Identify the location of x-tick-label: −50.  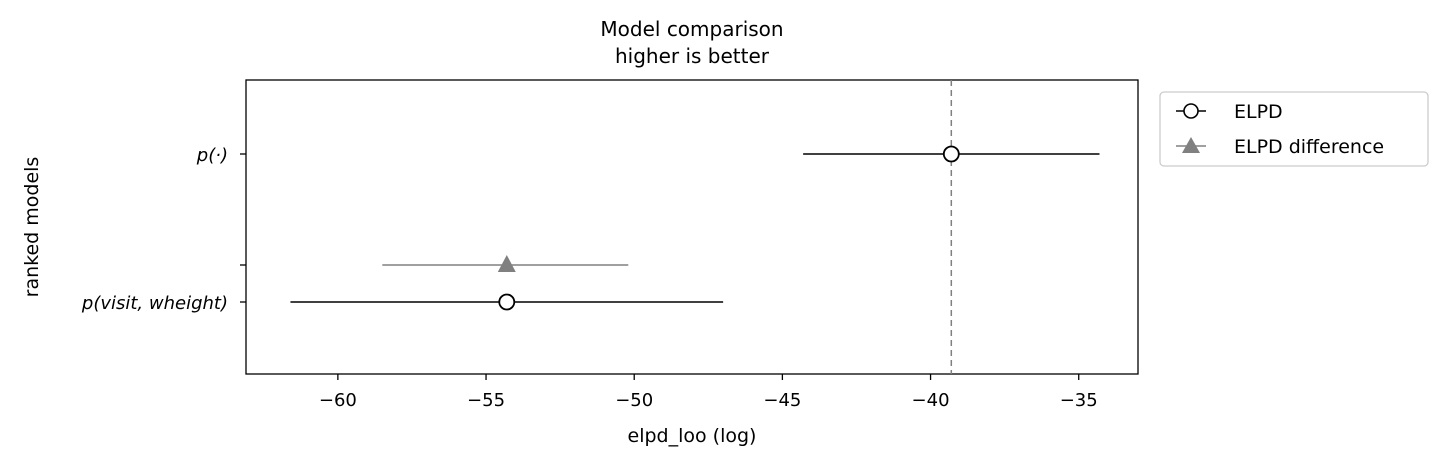
(634, 400).